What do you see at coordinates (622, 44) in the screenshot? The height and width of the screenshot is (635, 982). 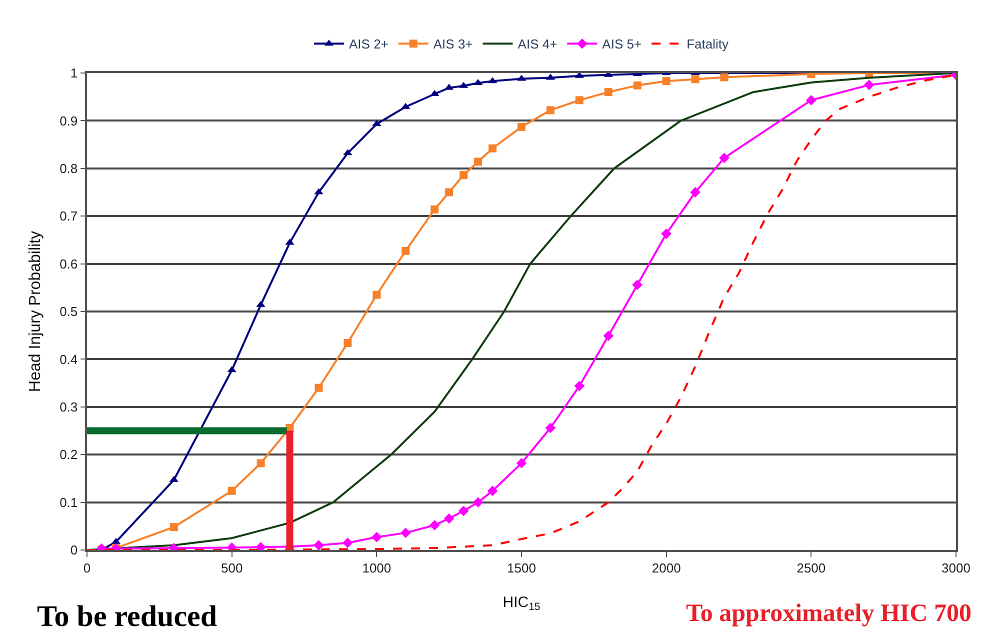 I see `legend-label: AIS 5+` at bounding box center [622, 44].